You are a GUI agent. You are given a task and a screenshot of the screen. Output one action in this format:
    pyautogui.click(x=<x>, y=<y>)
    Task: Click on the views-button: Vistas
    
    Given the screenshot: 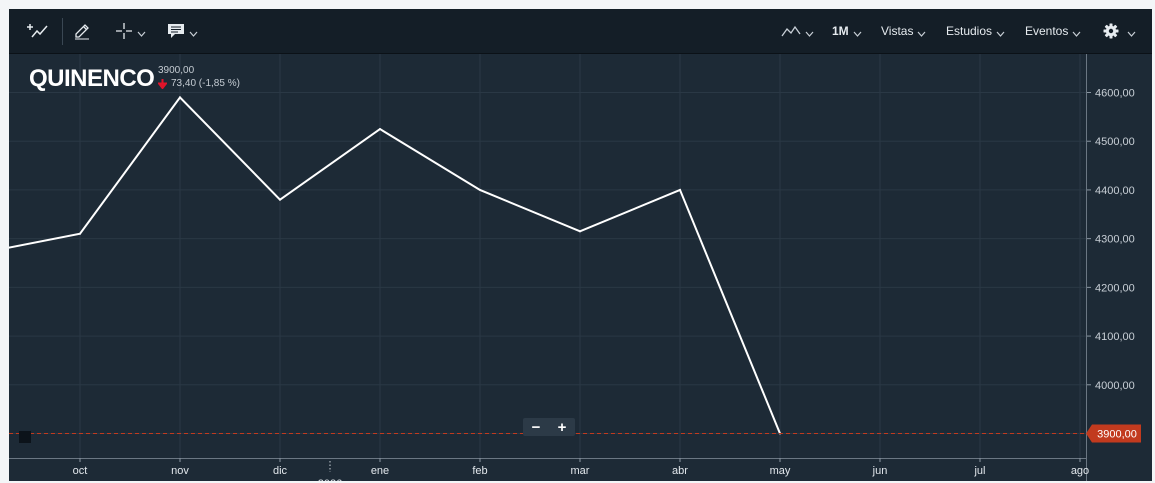 What is the action you would take?
    pyautogui.click(x=903, y=31)
    